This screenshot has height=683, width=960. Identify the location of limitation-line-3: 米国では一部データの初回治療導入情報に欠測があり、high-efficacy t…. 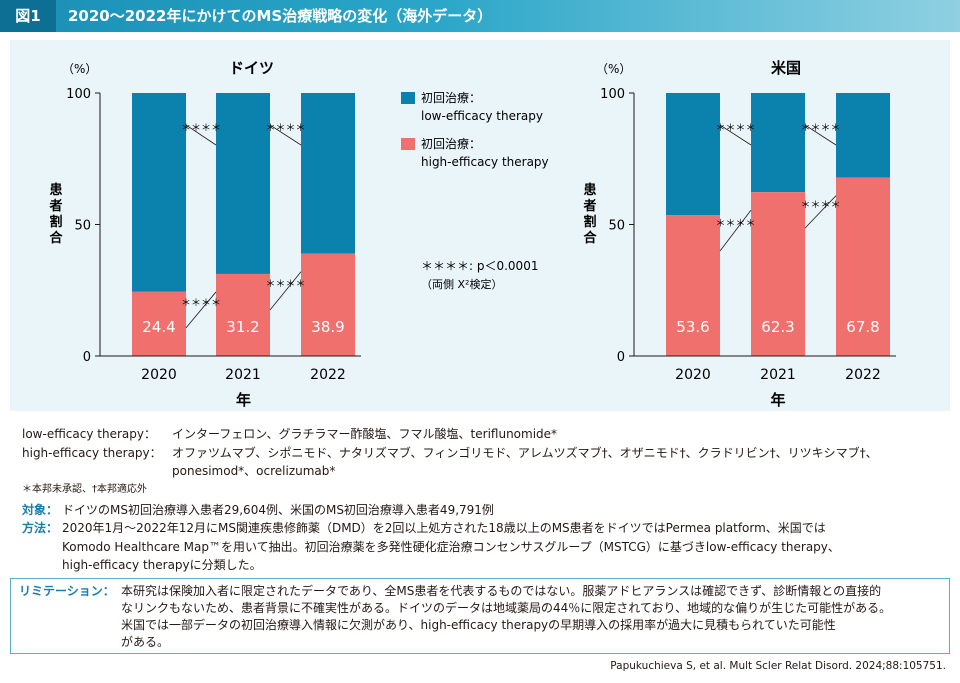
(478, 625).